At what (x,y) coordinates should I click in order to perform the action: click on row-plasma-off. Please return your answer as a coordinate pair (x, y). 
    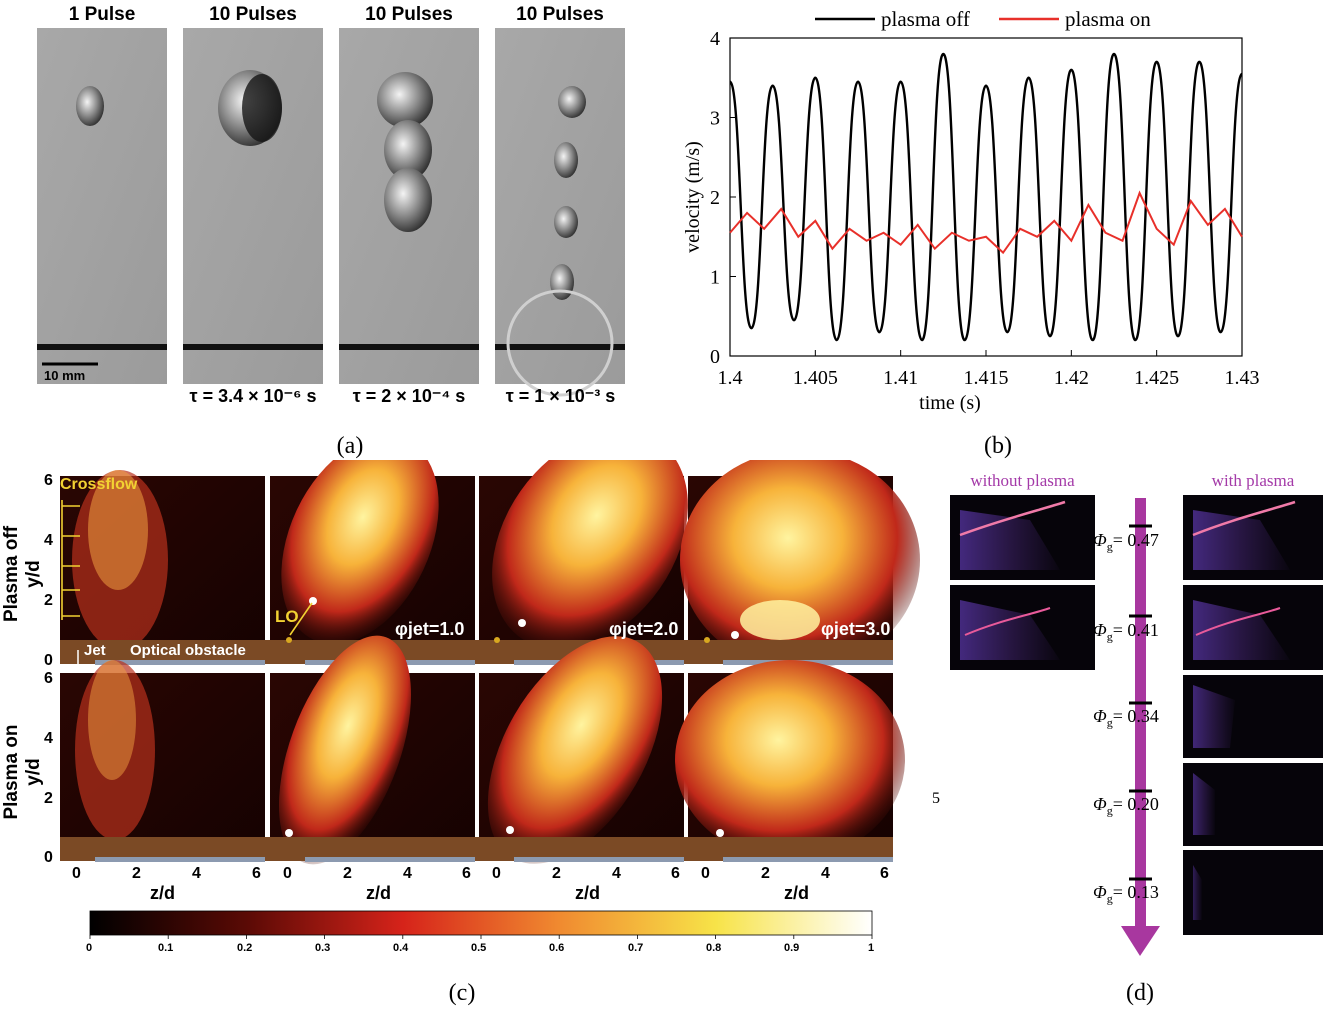
    Looking at the image, I should click on (490, 565).